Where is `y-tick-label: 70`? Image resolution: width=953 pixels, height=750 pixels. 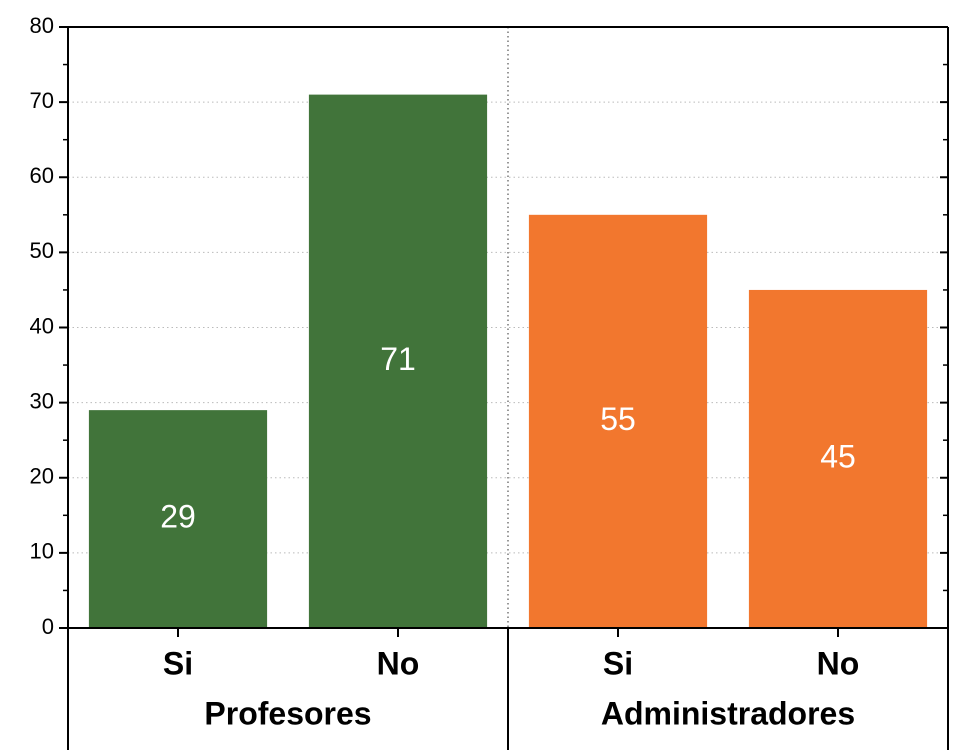
y-tick-label: 70 is located at coordinates (42, 100).